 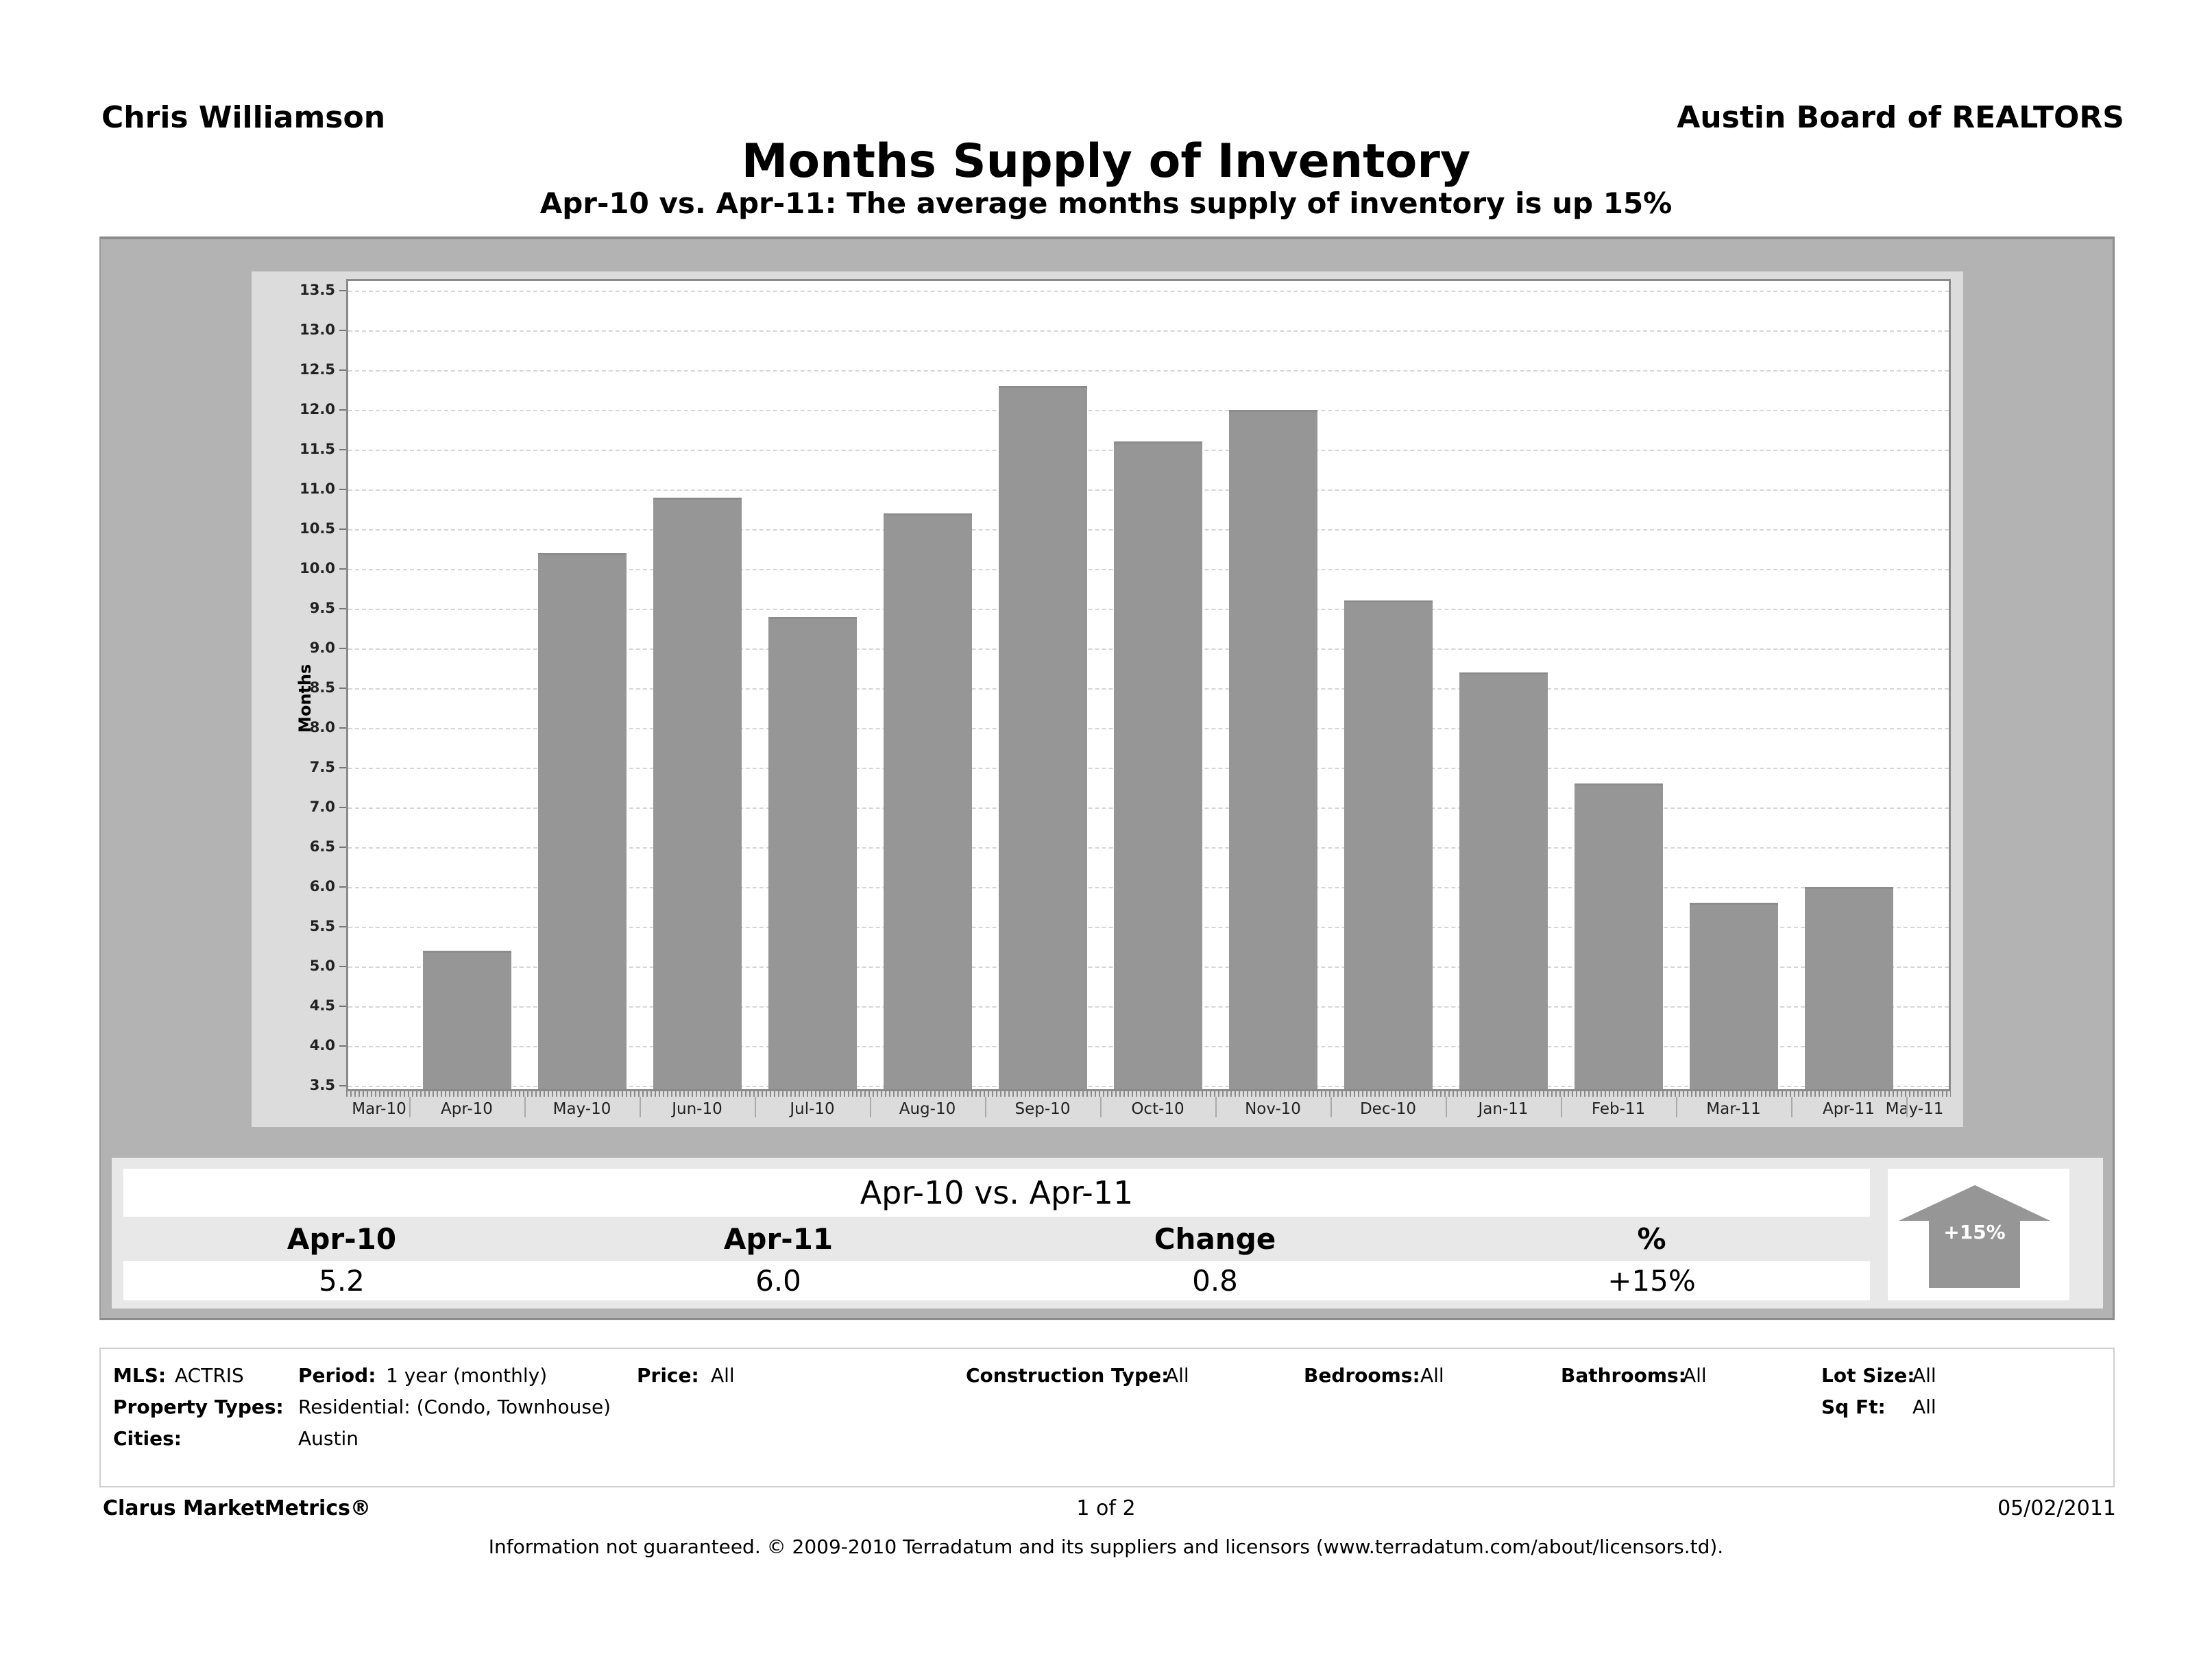 I want to click on filter-mls-label: MLS:, so click(x=140, y=1375).